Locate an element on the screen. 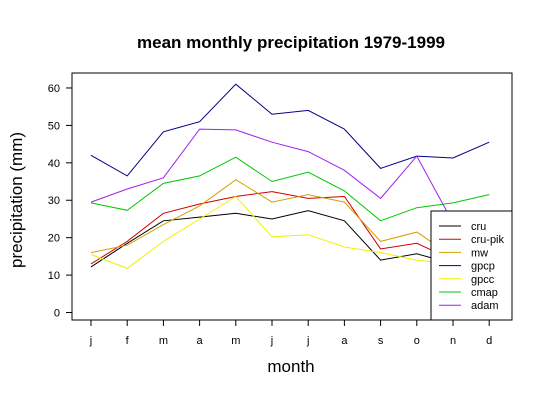 The image size is (550, 412). y-tick-label: 10 is located at coordinates (54, 276).